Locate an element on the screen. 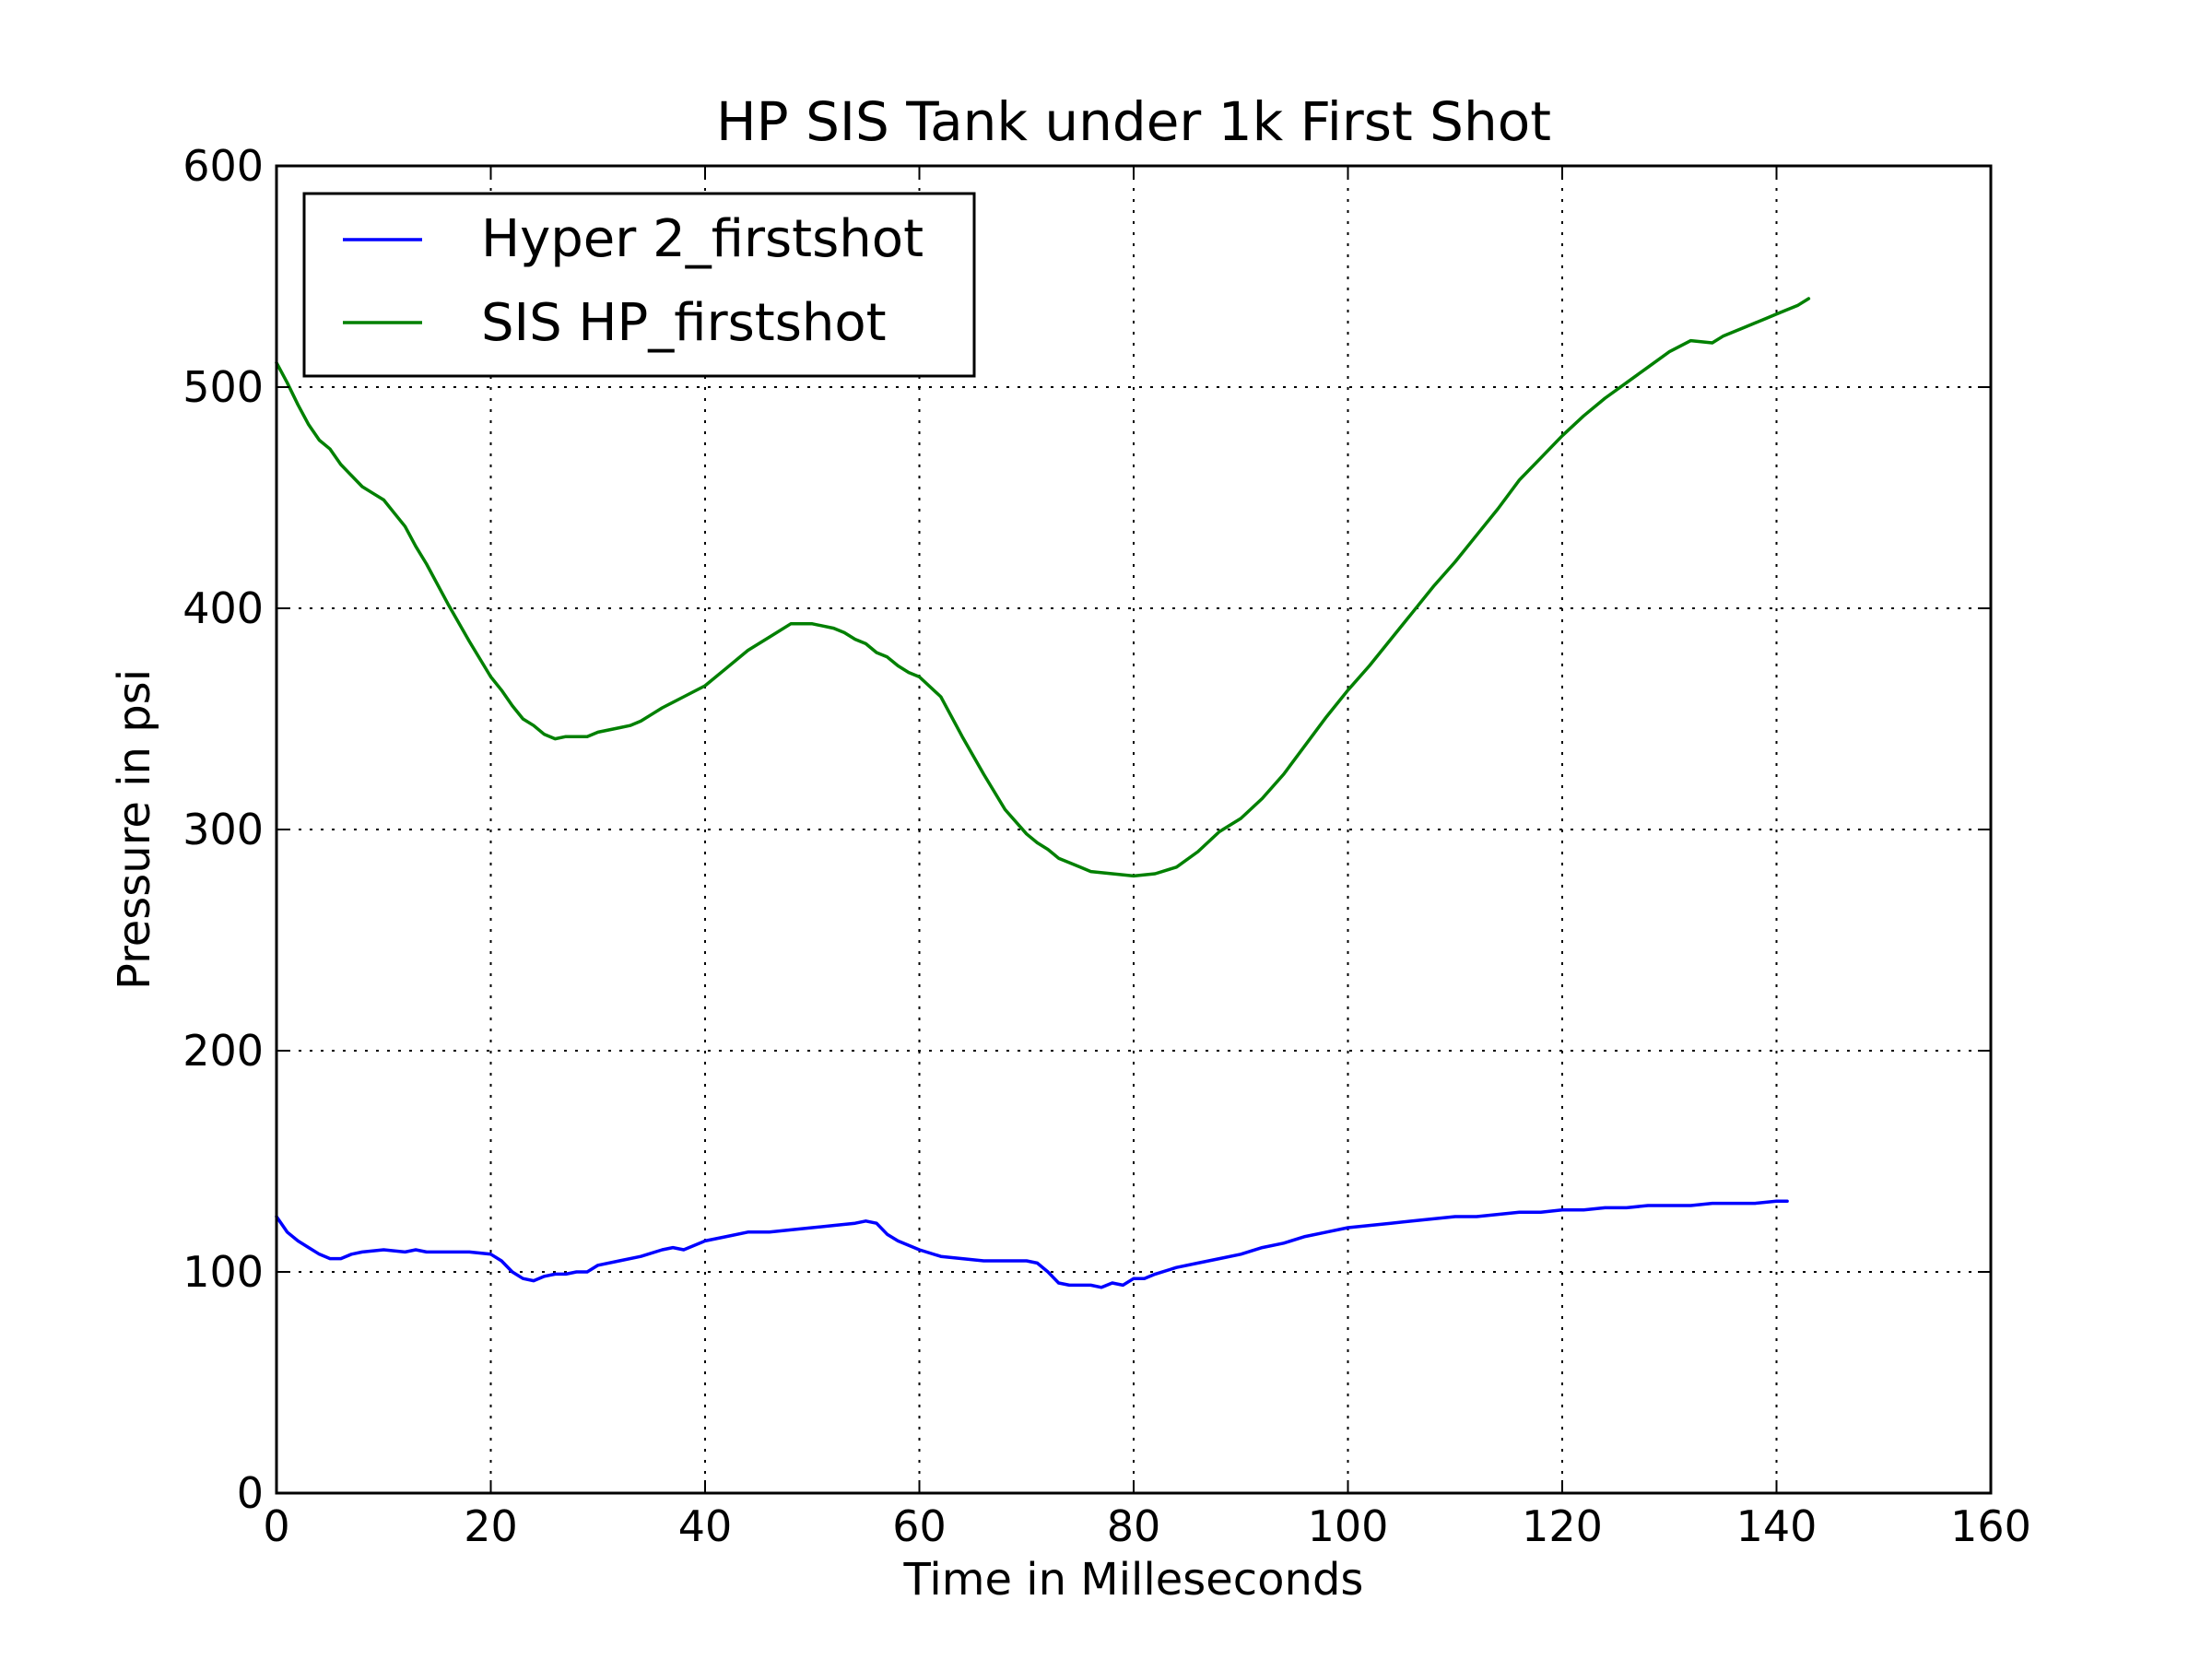  x-axis-label: Time in Milleseconds is located at coordinates (1133, 1580).